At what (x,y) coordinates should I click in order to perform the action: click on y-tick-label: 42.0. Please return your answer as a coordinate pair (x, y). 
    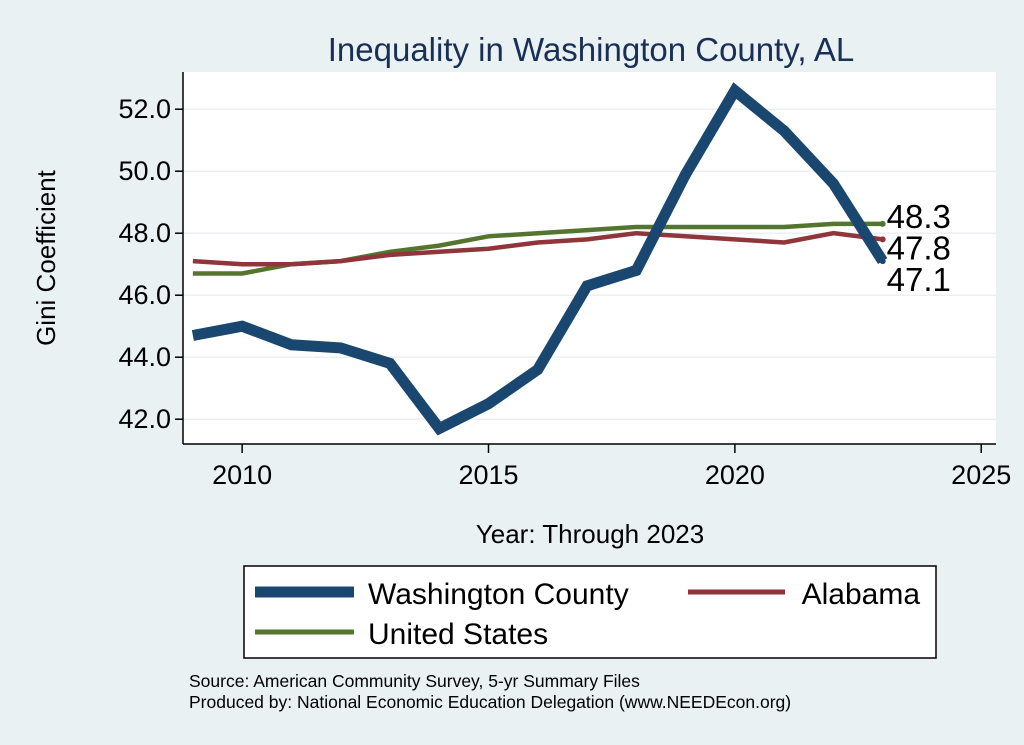
    Looking at the image, I should click on (144, 419).